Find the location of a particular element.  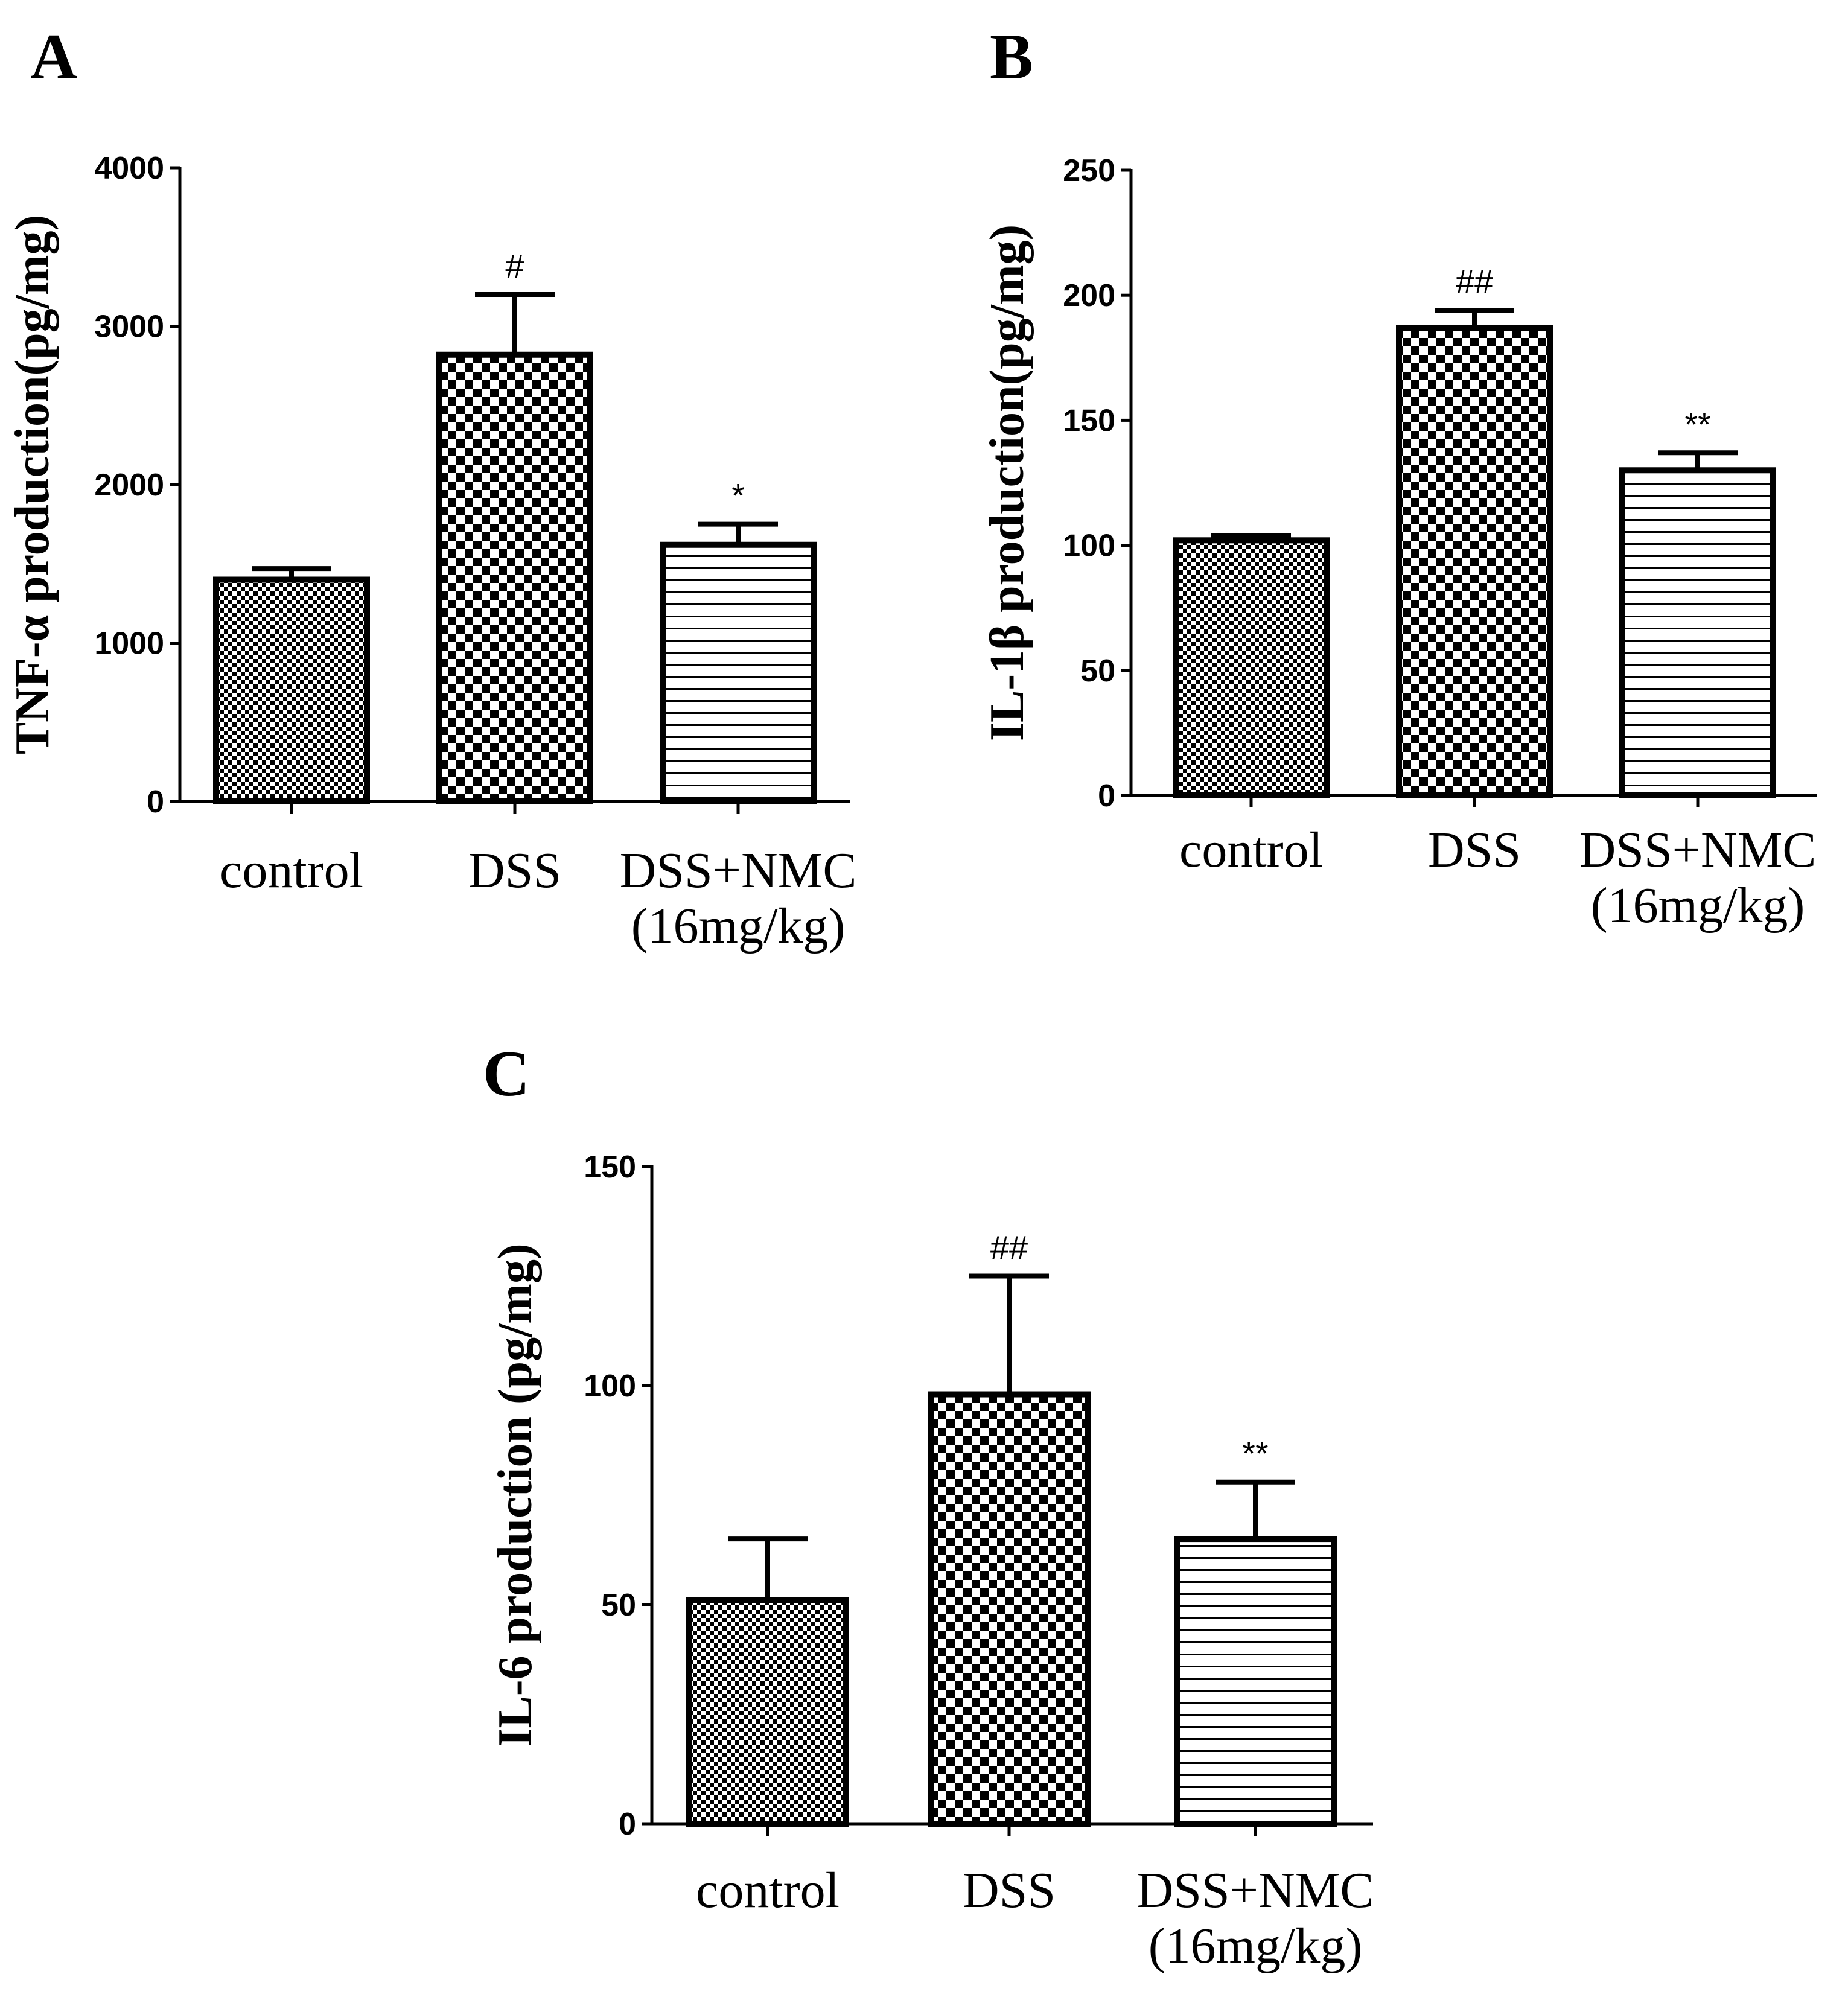

panel-a-category-label-2: DSS+NMC is located at coordinates (738, 870).